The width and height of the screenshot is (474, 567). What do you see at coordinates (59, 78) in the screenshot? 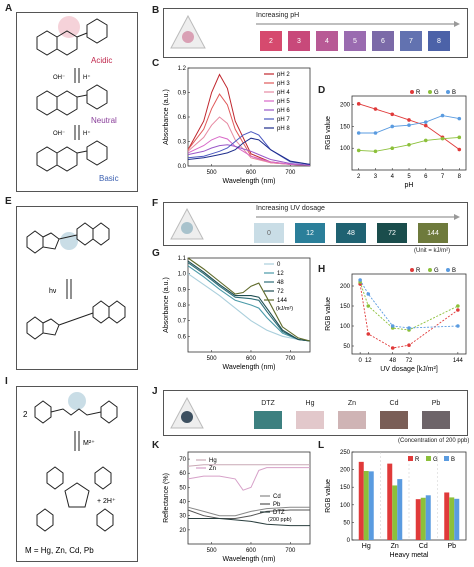
I see `oh-label-1: OH⁻` at bounding box center [59, 78].